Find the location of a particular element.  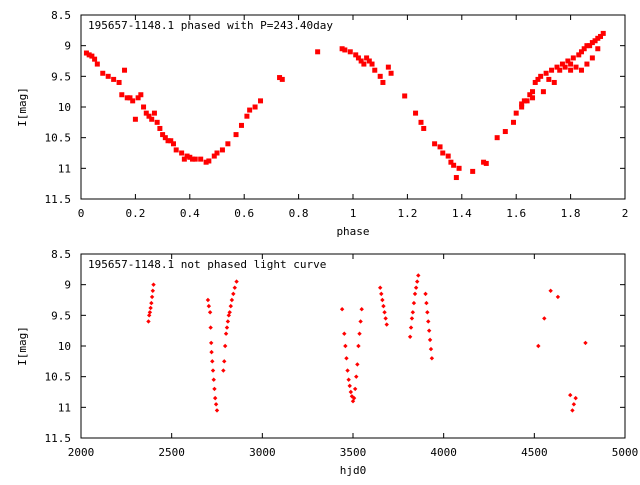

chart-1-x-tick-label: 1.2 is located at coordinates (407, 213).